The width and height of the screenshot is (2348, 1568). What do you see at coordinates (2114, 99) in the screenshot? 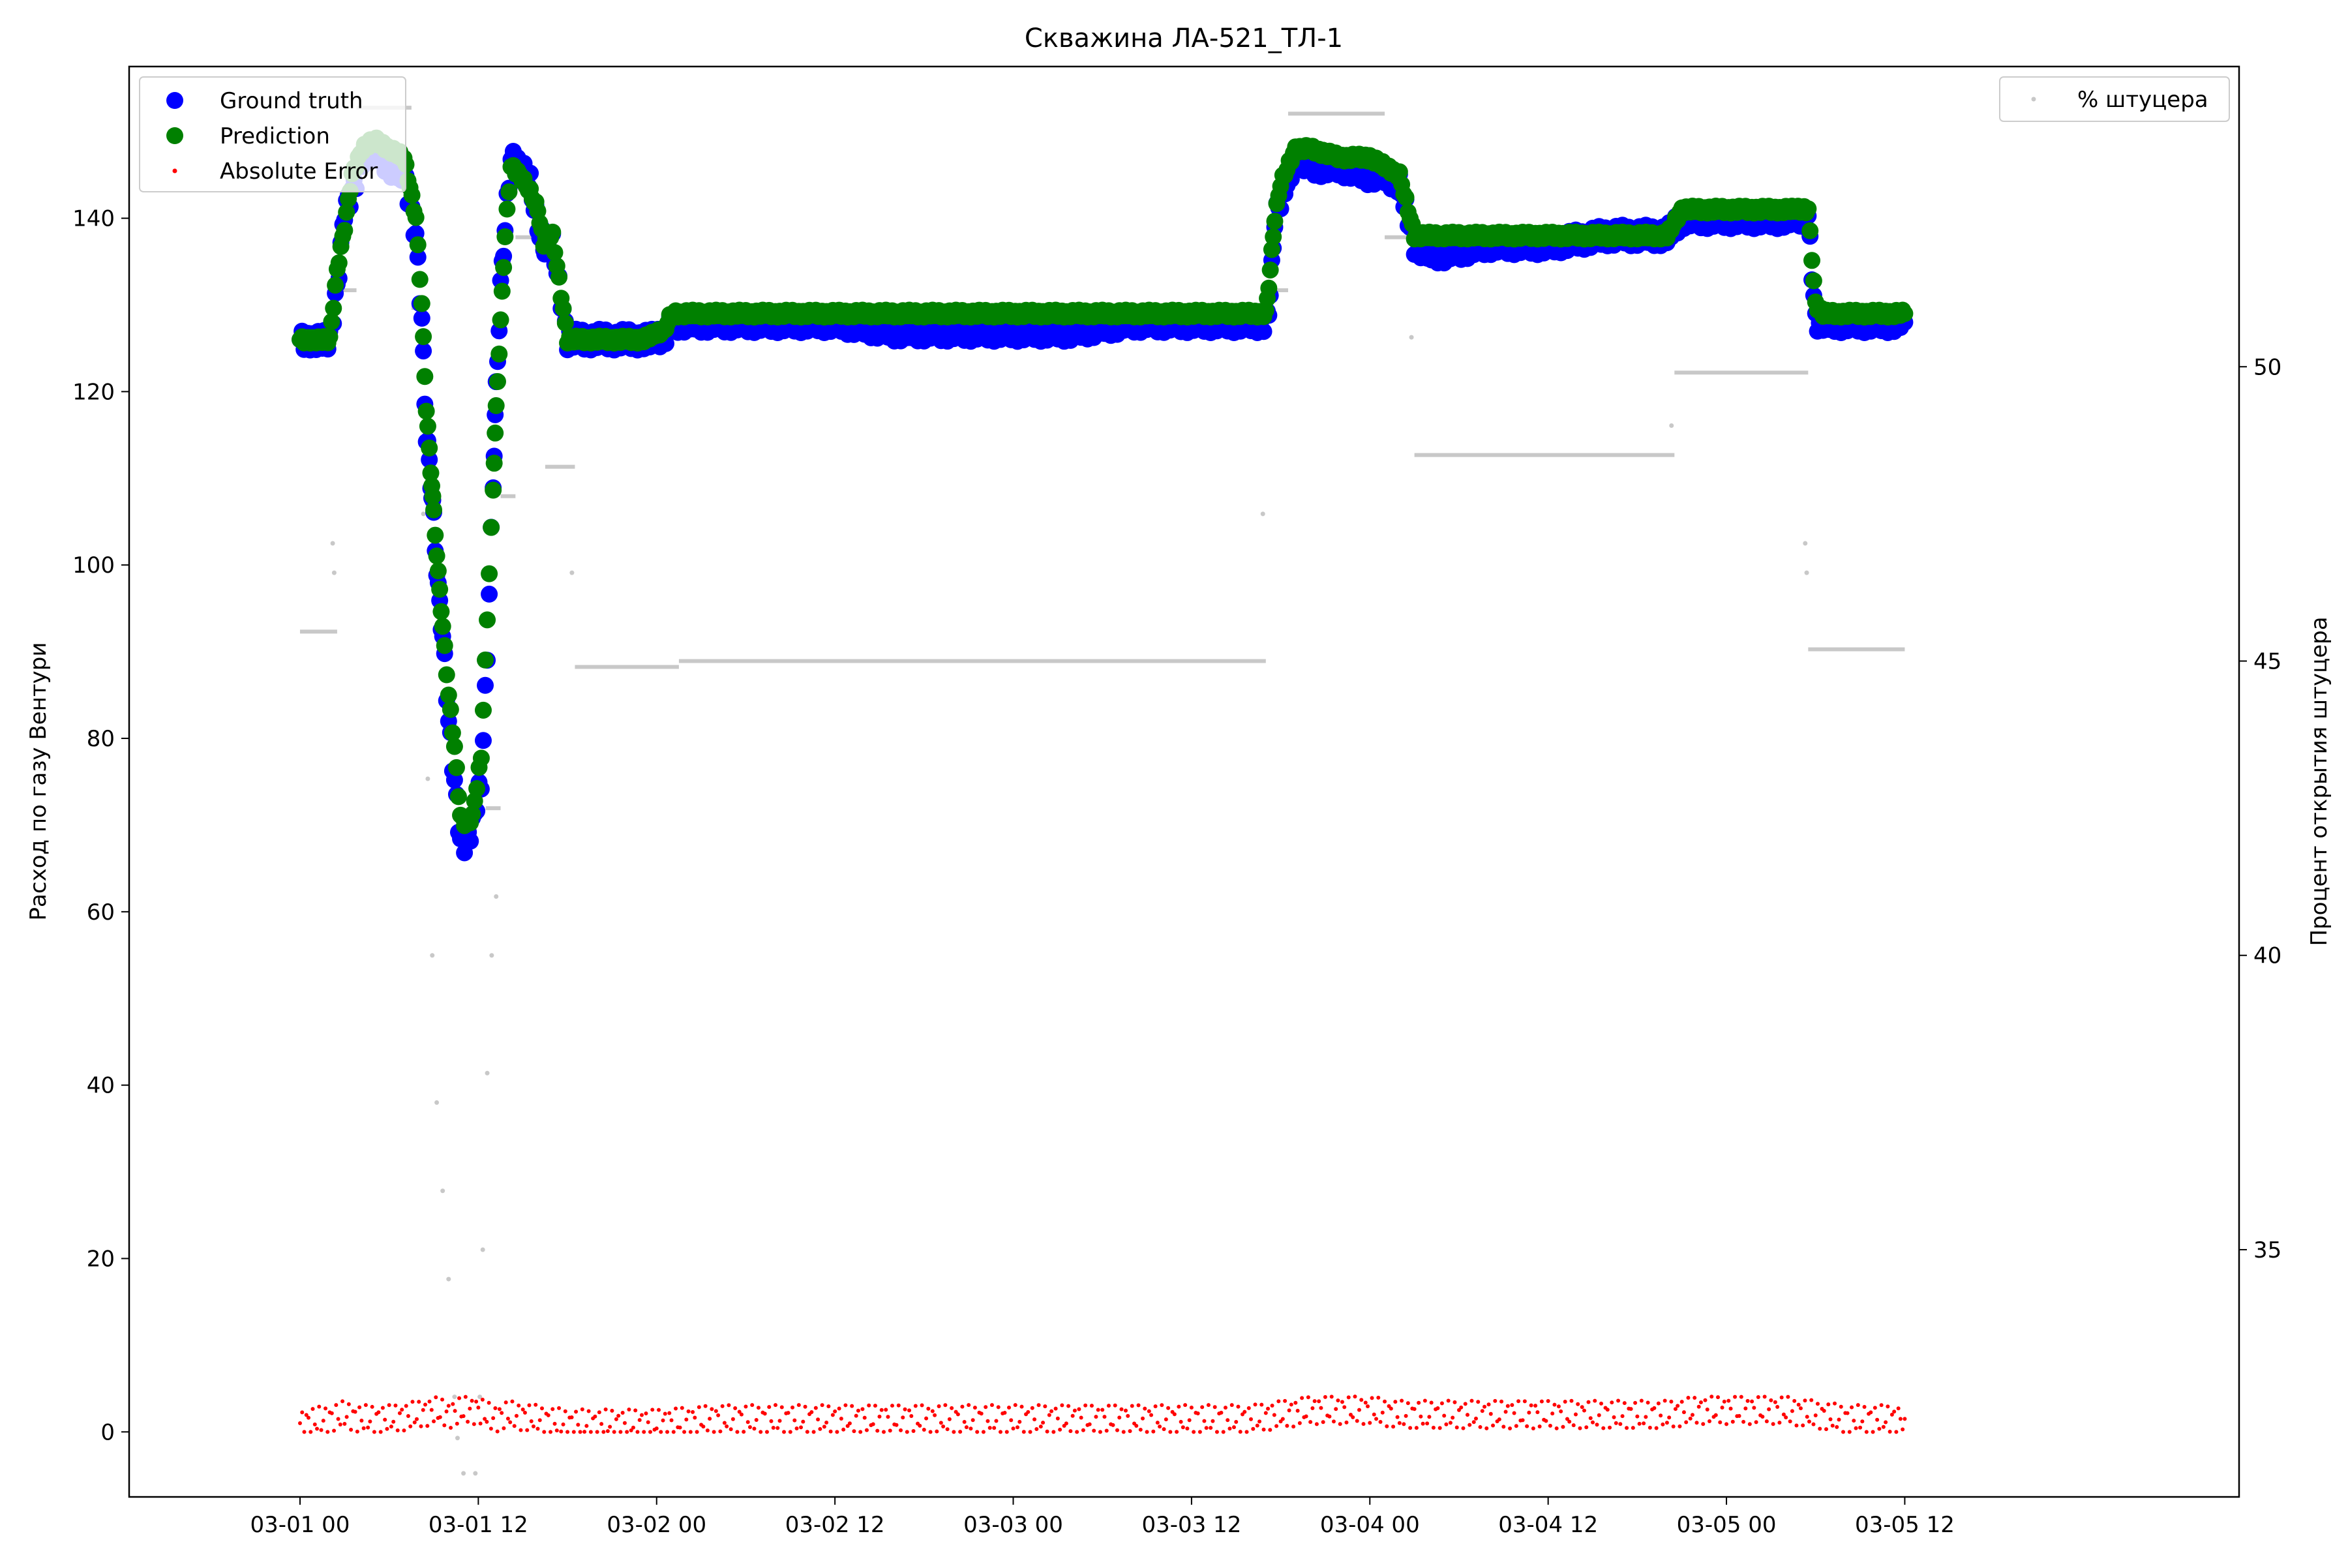
I see `legend-right-frame` at bounding box center [2114, 99].